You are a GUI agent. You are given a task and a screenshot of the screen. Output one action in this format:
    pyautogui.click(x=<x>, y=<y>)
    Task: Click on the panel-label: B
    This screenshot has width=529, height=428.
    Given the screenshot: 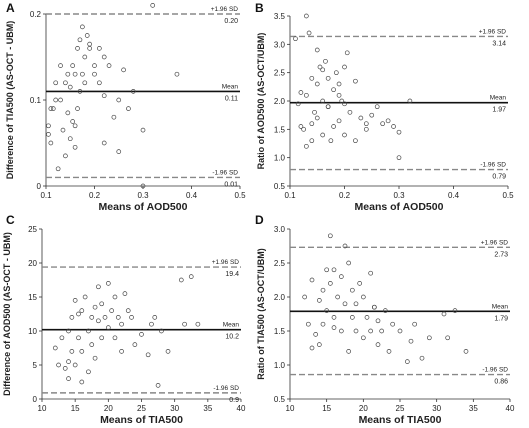 What is the action you would take?
    pyautogui.click(x=259, y=8)
    